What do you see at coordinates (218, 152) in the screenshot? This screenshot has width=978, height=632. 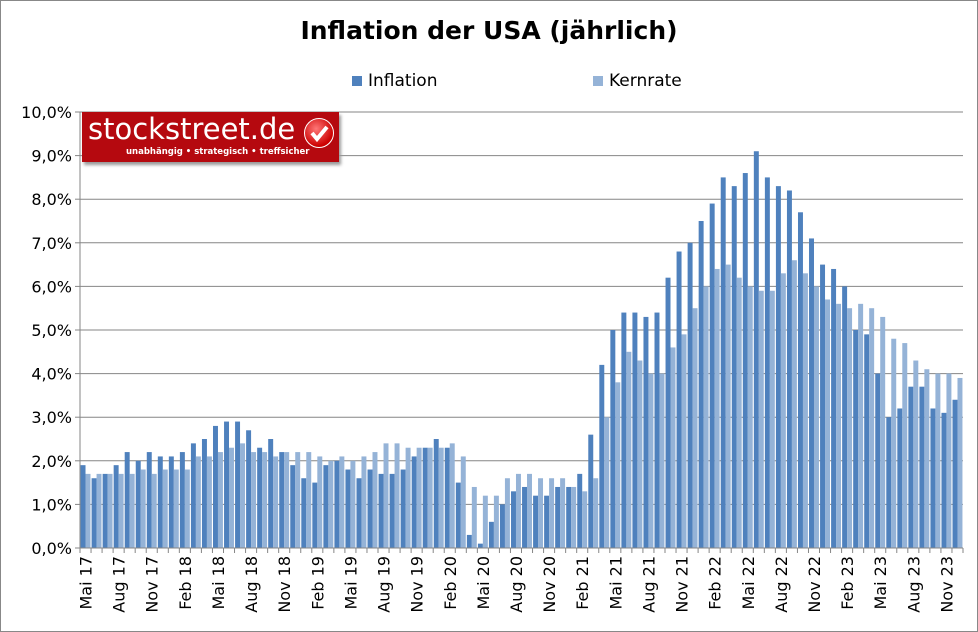 I see `logo-tagline: unabhängig • strategisch • treffsicher` at bounding box center [218, 152].